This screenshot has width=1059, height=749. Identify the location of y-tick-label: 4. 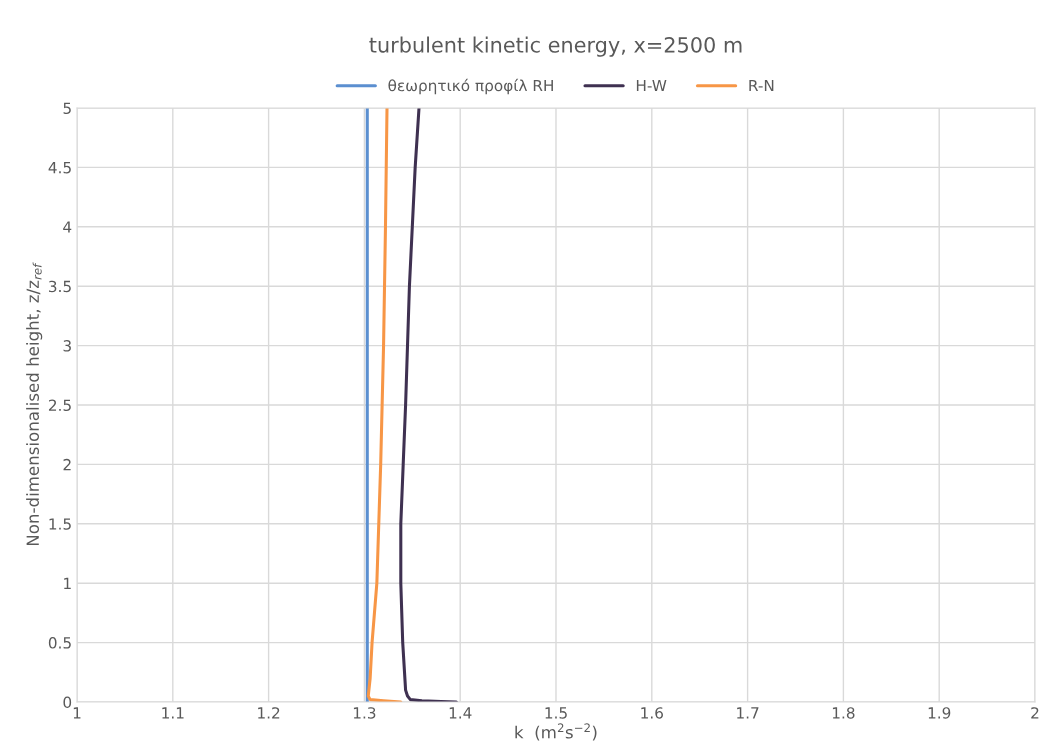
(67, 227).